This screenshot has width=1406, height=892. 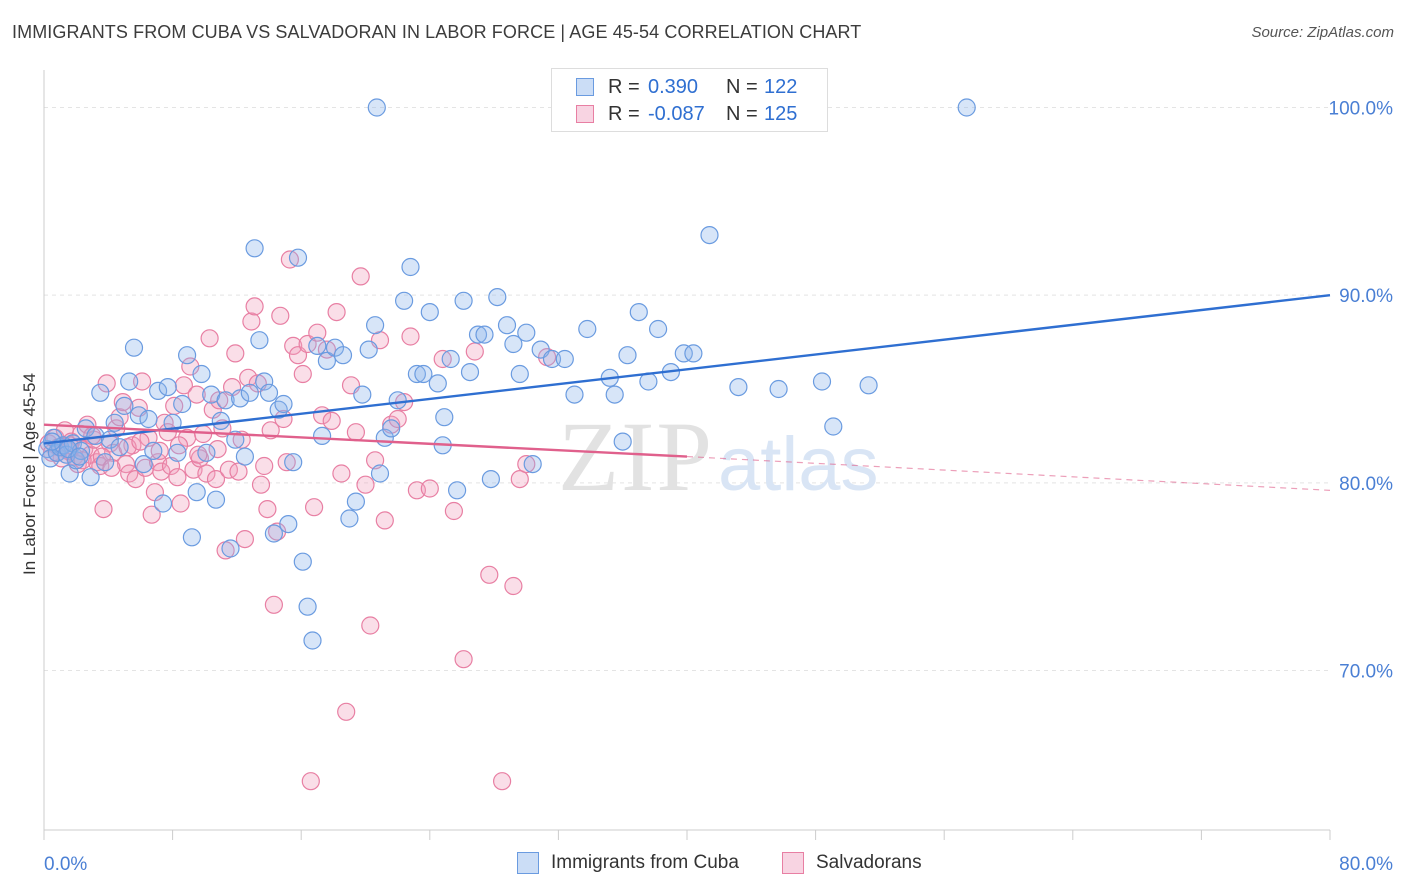 What do you see at coordinates (65, 864) in the screenshot?
I see `x-tick-label-min: 0.0%` at bounding box center [65, 864].